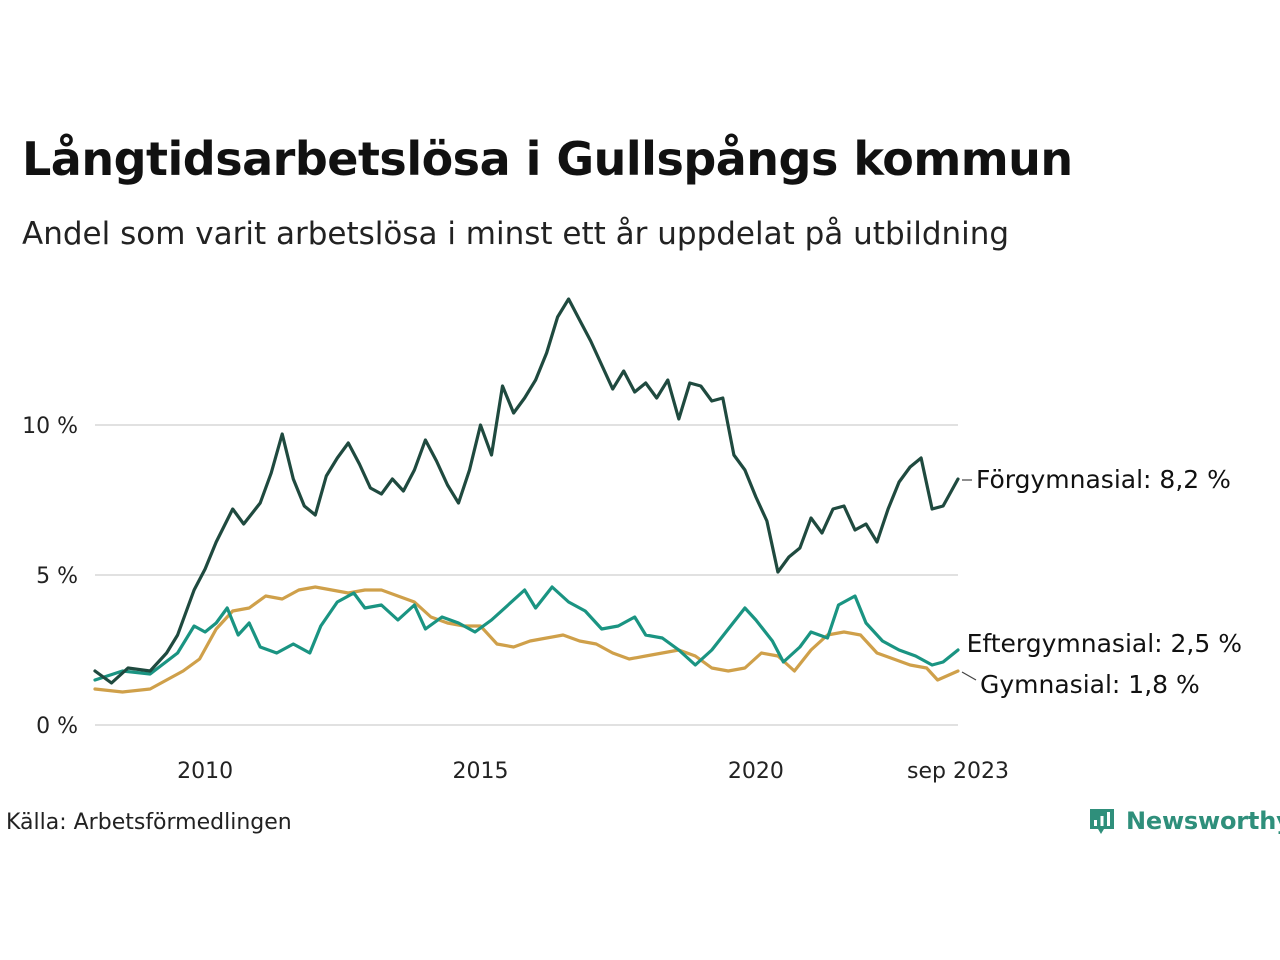 This screenshot has width=1280, height=960. Describe the element at coordinates (50, 426) in the screenshot. I see `y-tick-label: 10 %` at that location.